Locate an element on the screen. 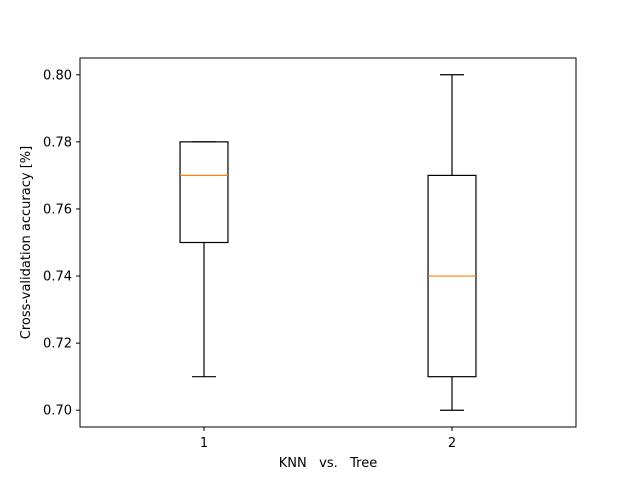  y-axis-label: Cross-validation accuracy [%] is located at coordinates (26, 242).